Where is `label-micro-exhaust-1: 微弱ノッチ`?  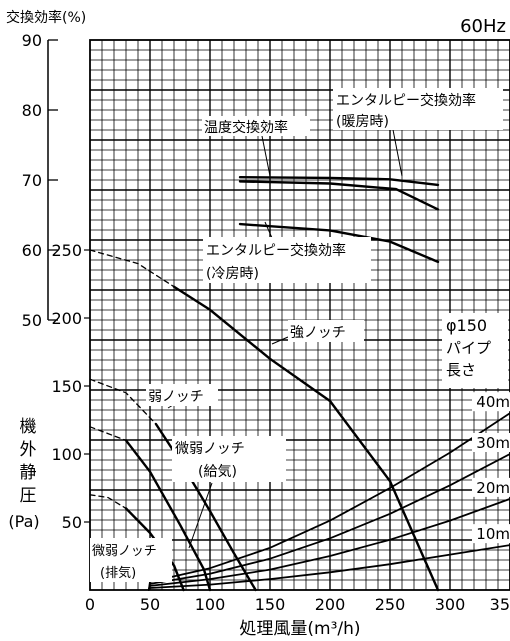
label-micro-exhaust-1: 微弱ノッチ is located at coordinates (124, 551).